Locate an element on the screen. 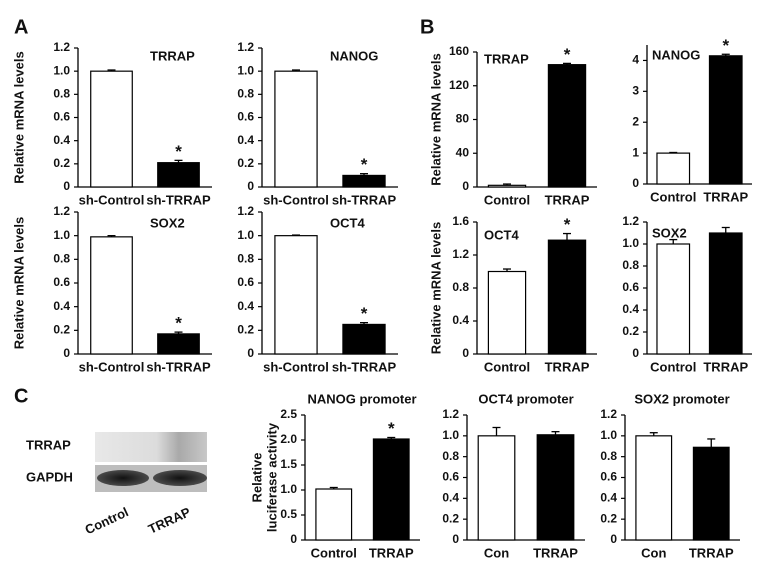 This screenshot has height=579, width=782. chart-title: NANOG promoter is located at coordinates (361, 398).